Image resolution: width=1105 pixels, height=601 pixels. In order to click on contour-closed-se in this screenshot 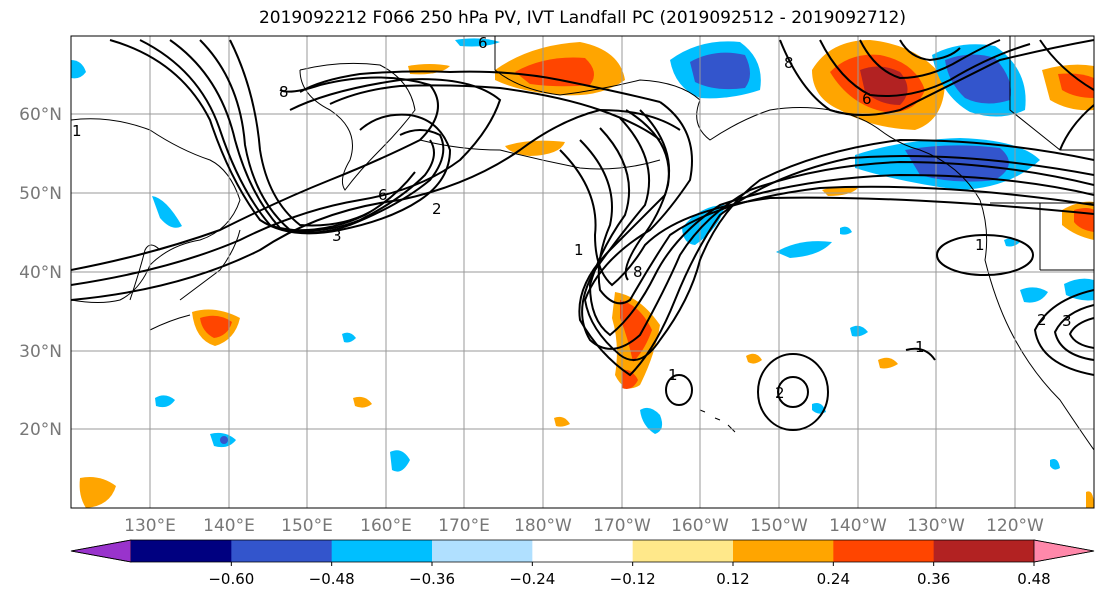, I will do `click(1063, 332)`.